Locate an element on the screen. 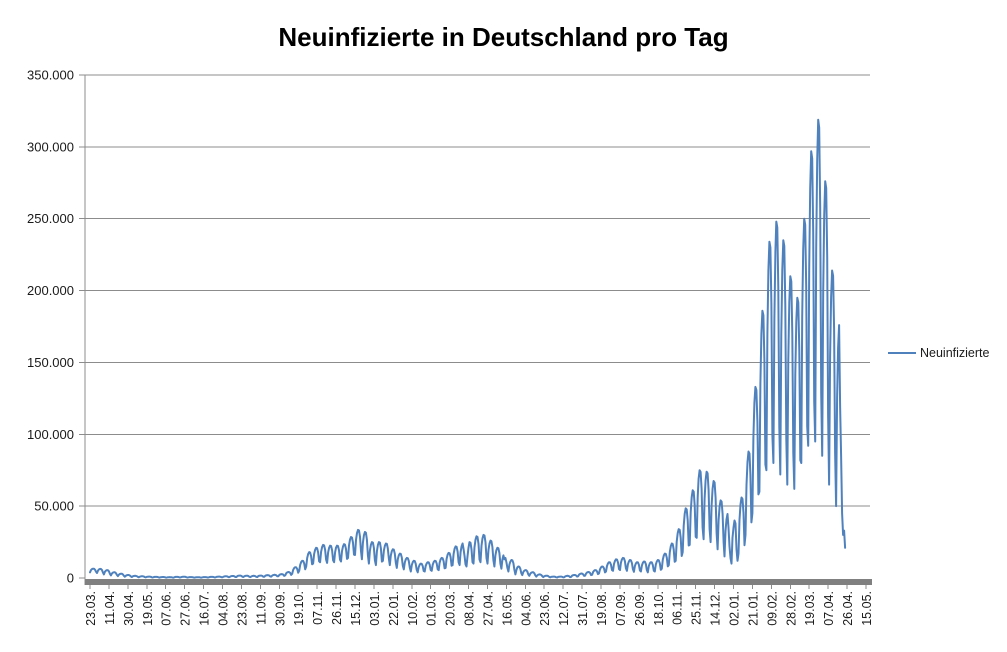  x-axis-label: 27.04. is located at coordinates (488, 608).